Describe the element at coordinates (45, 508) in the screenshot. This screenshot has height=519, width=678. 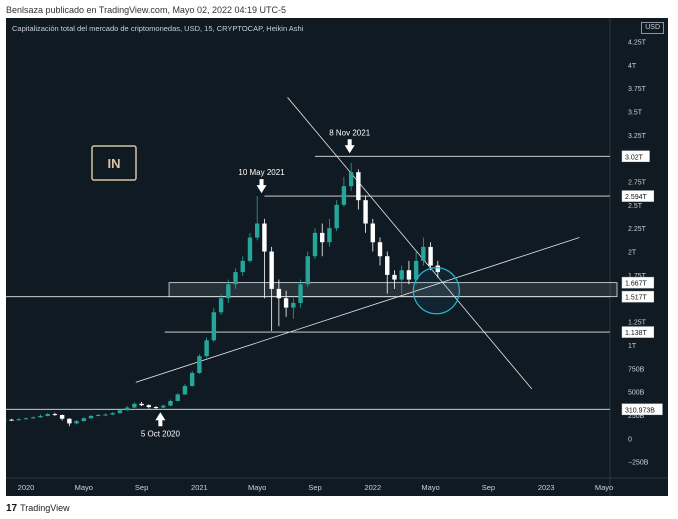
I see `footer-brand: TradingView` at that location.